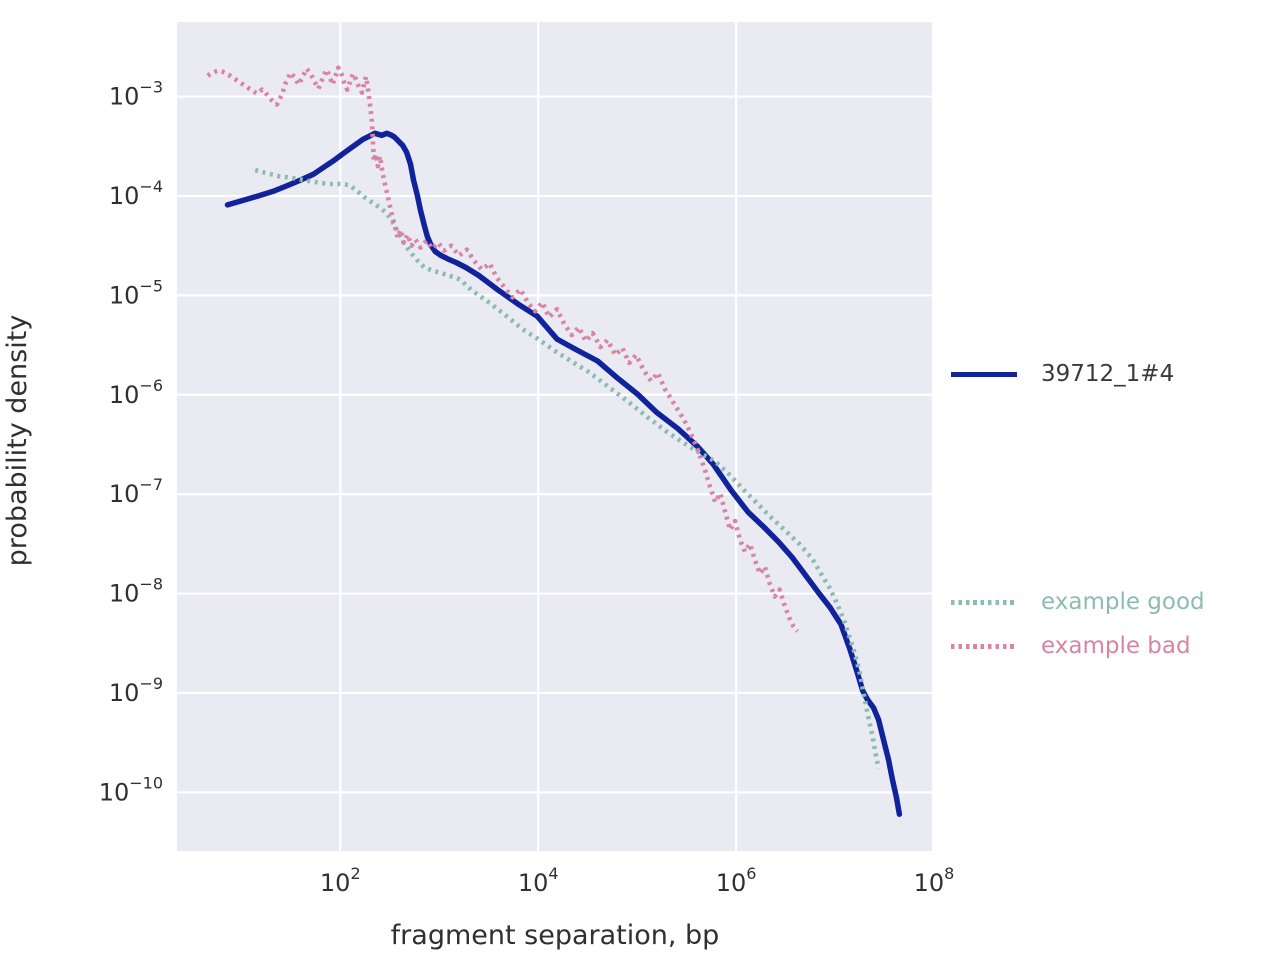 This screenshot has width=1283, height=976. I want to click on x-tick-label: 10⁴, so click(538, 880).